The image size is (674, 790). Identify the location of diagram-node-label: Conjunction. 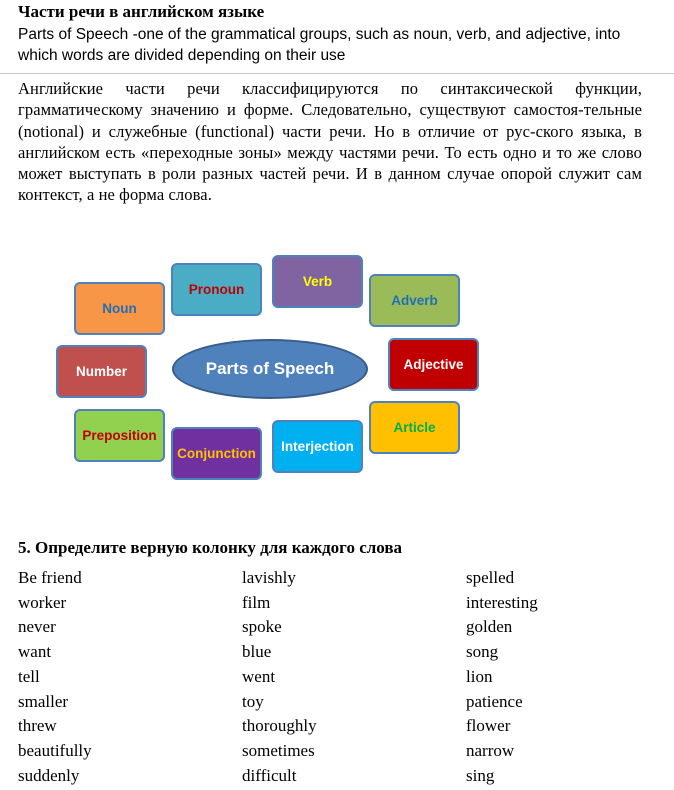
(216, 453).